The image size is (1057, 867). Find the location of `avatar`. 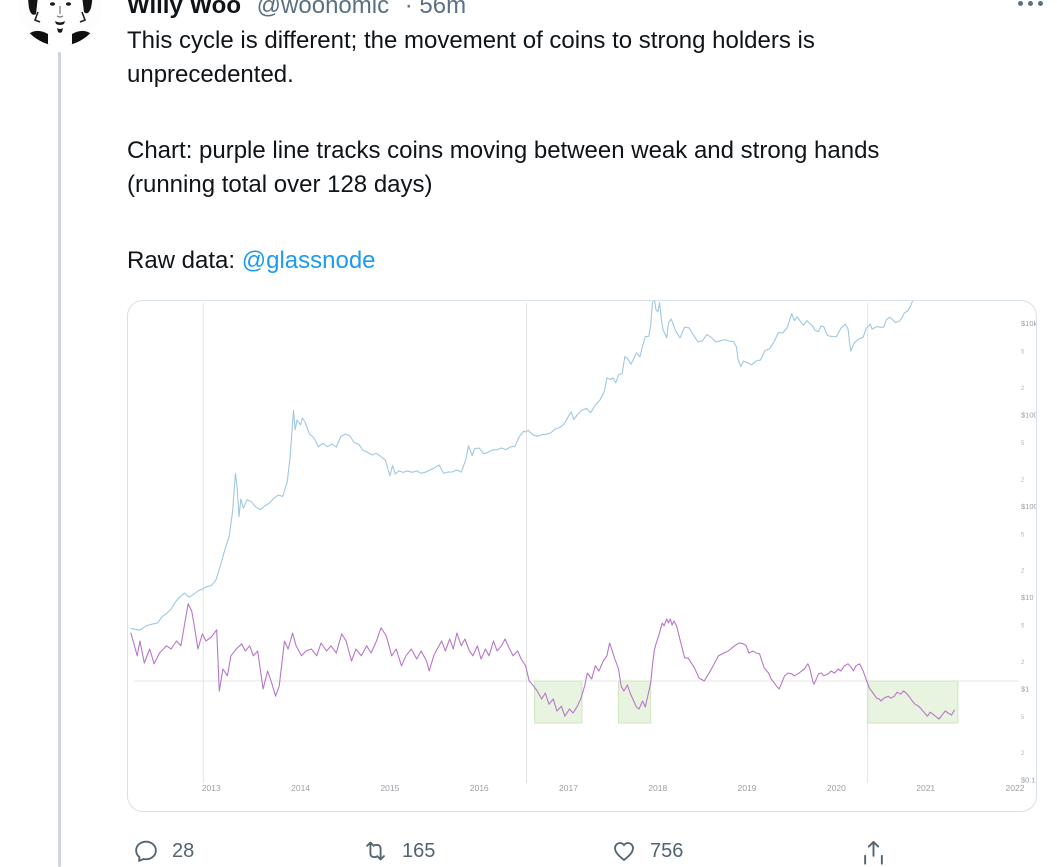

avatar is located at coordinates (60, 23).